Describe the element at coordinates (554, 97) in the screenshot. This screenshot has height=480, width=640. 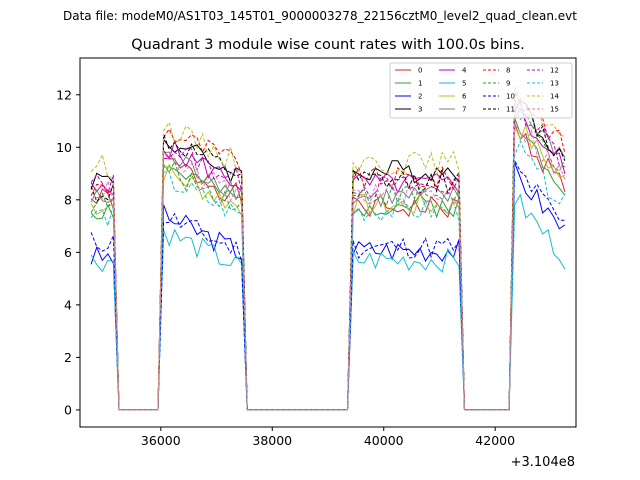
I see `legend-label-14: 14` at that location.